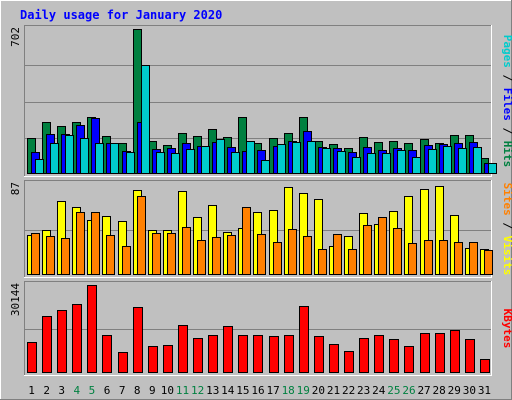 Image resolution: width=512 pixels, height=400 pixels. Describe the element at coordinates (46, 390) in the screenshot. I see `x-tick-label: 2` at that location.